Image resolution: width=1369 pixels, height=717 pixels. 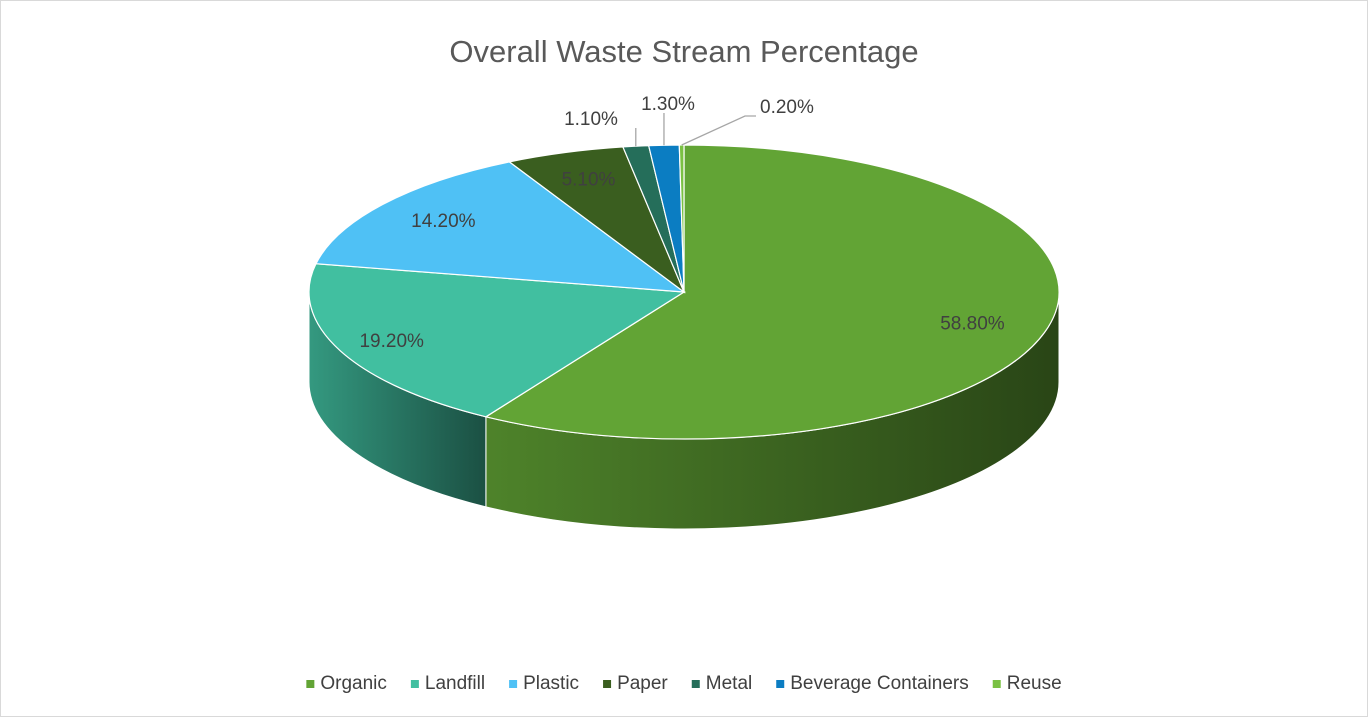 I want to click on data-label: 5.10%, so click(x=589, y=180).